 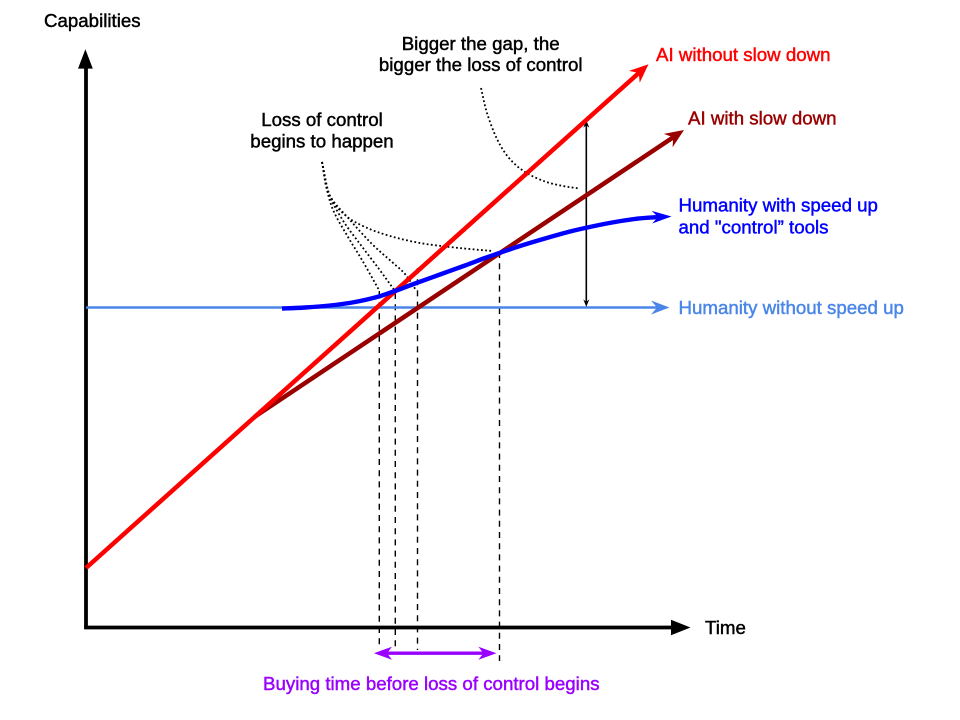 What do you see at coordinates (322, 119) in the screenshot?
I see `svg-text: Loss of control` at bounding box center [322, 119].